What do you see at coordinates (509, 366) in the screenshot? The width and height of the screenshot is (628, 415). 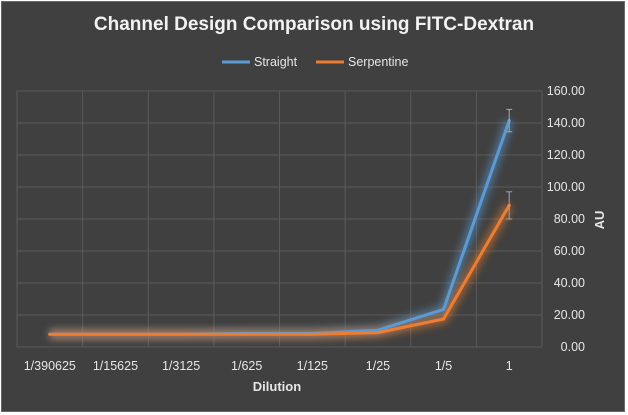 I see `x-tick-label: 1` at bounding box center [509, 366].